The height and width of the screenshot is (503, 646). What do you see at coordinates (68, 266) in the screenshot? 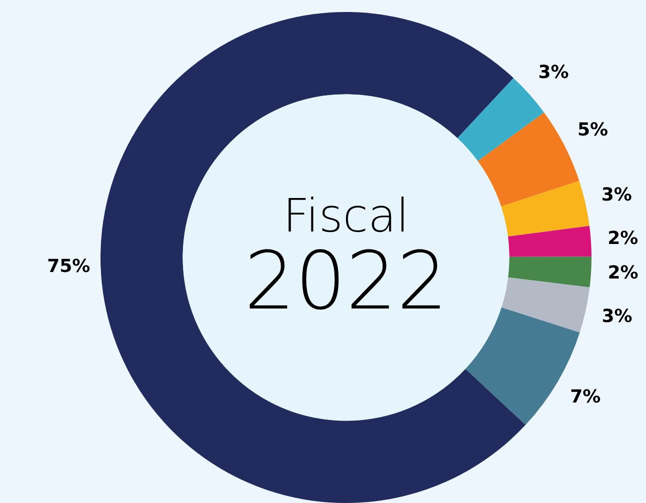
I see `data-label: 75%` at bounding box center [68, 266].